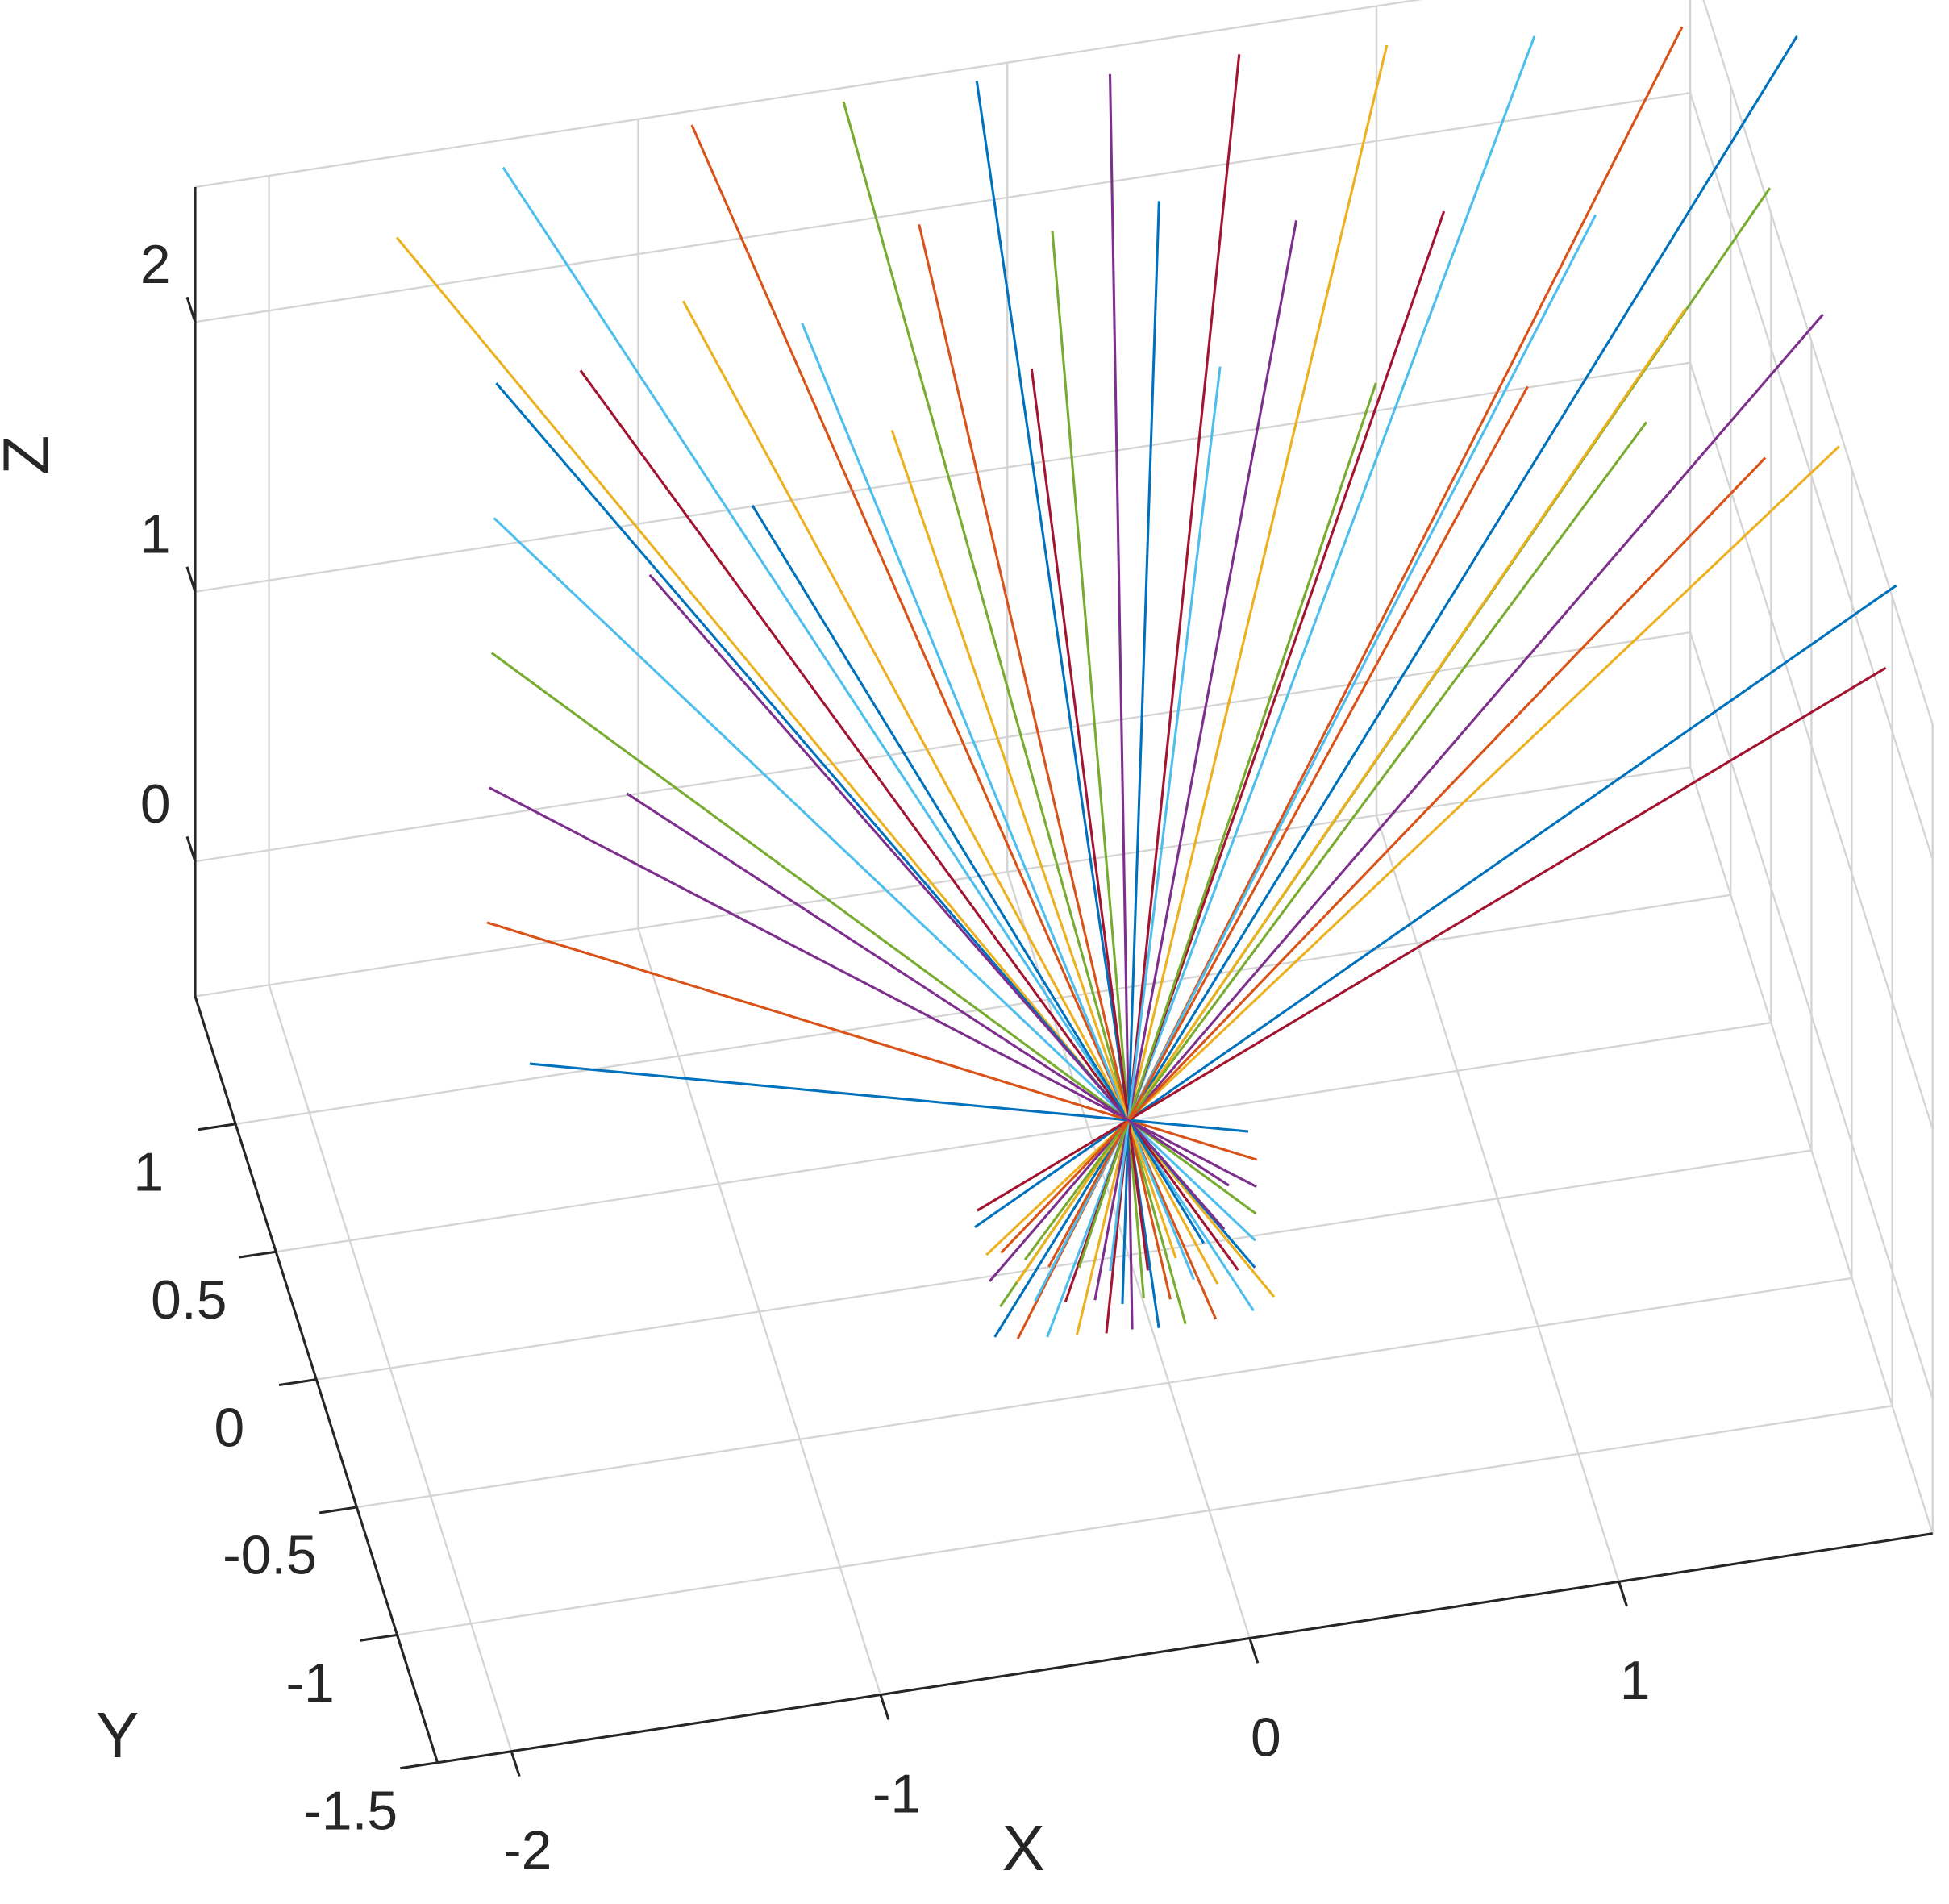  I want to click on z-tick-label: 2, so click(155, 265).